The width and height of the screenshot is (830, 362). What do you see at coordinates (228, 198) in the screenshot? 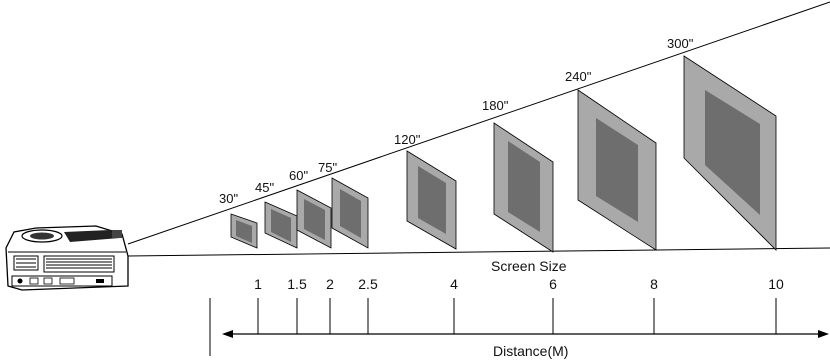
I see `screen-size-label-30: 30"` at bounding box center [228, 198].